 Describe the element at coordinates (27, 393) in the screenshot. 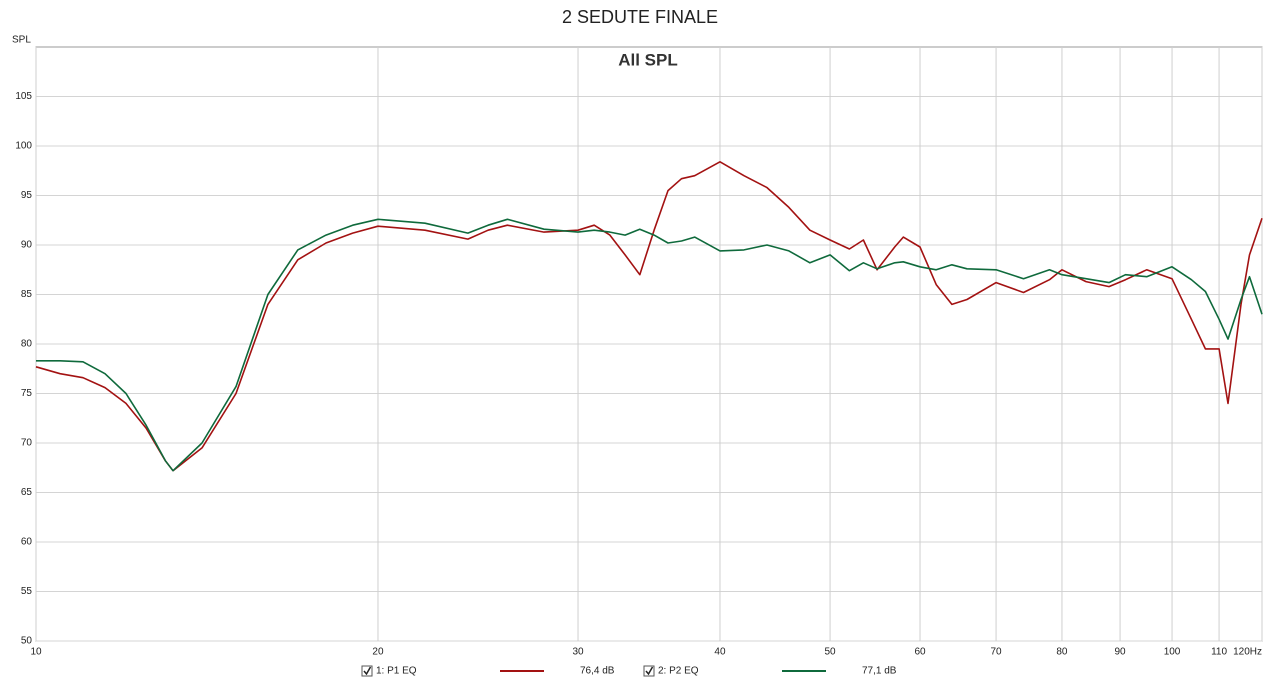

I see `y-tick-label: 75` at that location.